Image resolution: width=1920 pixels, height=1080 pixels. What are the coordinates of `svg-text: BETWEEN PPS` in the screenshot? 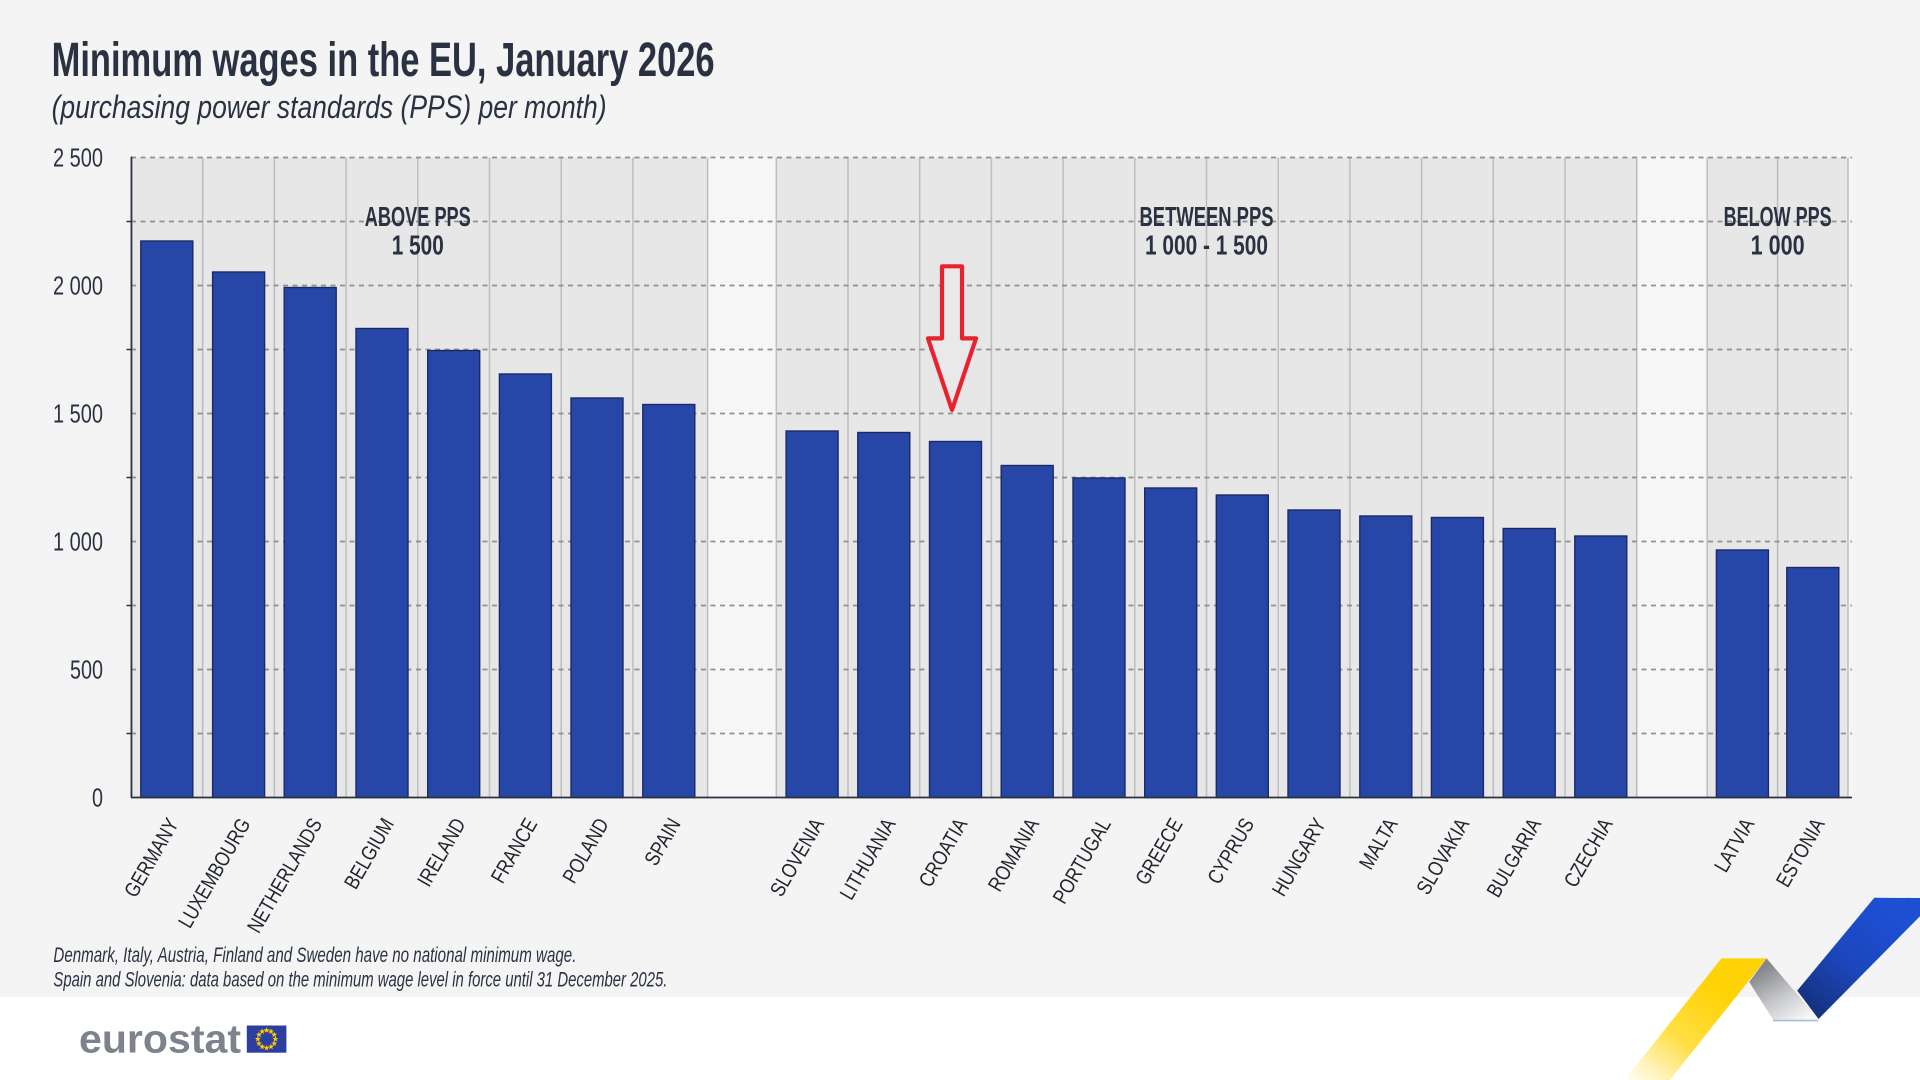 It's located at (1207, 216).